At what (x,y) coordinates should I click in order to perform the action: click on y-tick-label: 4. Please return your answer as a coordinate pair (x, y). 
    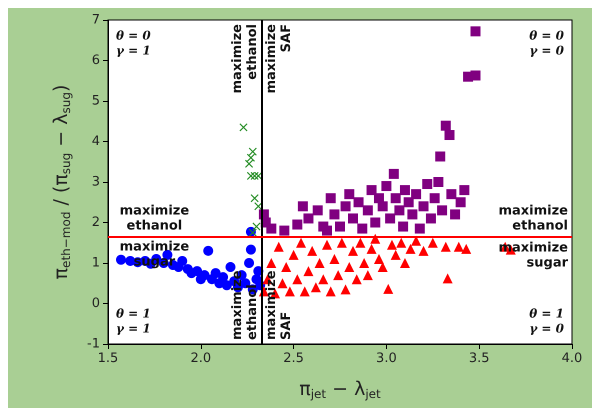
    Looking at the image, I should click on (96, 141).